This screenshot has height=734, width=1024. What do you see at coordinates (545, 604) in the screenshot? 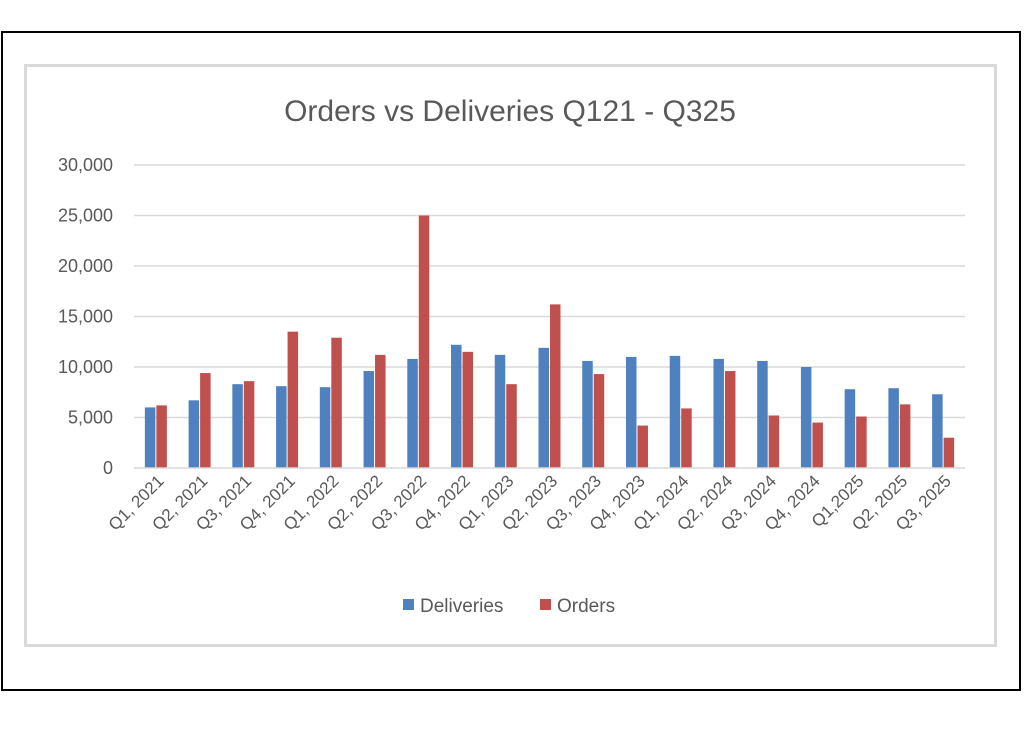
I see `legend-swatch-orders` at bounding box center [545, 604].